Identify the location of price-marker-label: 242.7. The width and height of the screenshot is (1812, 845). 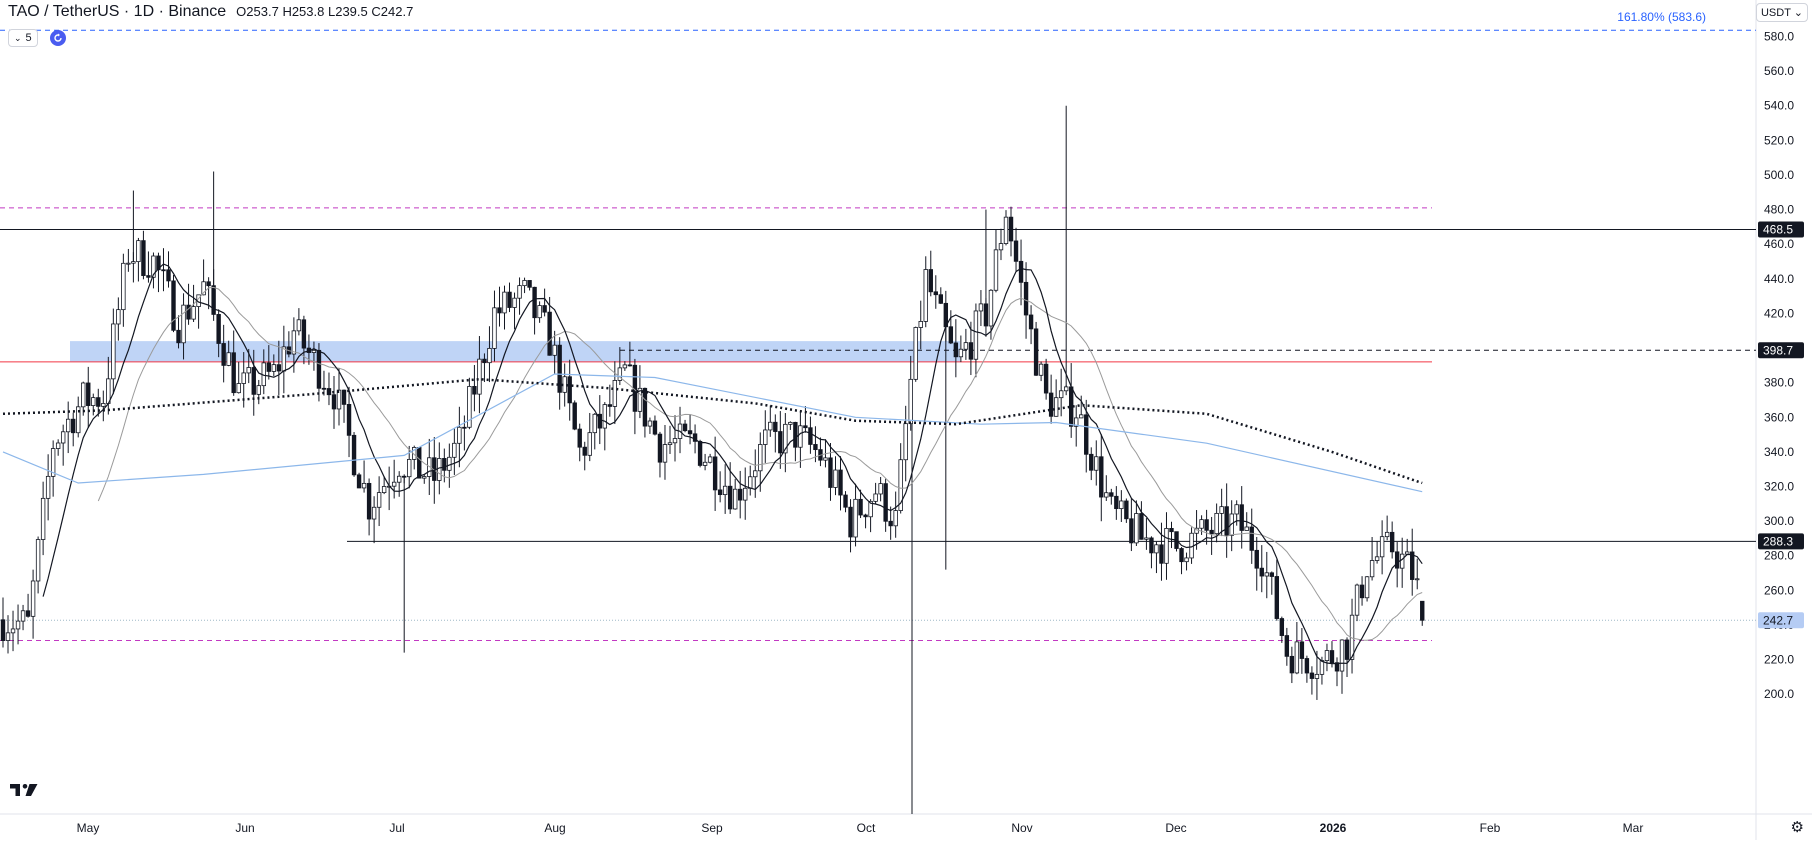
(1778, 620).